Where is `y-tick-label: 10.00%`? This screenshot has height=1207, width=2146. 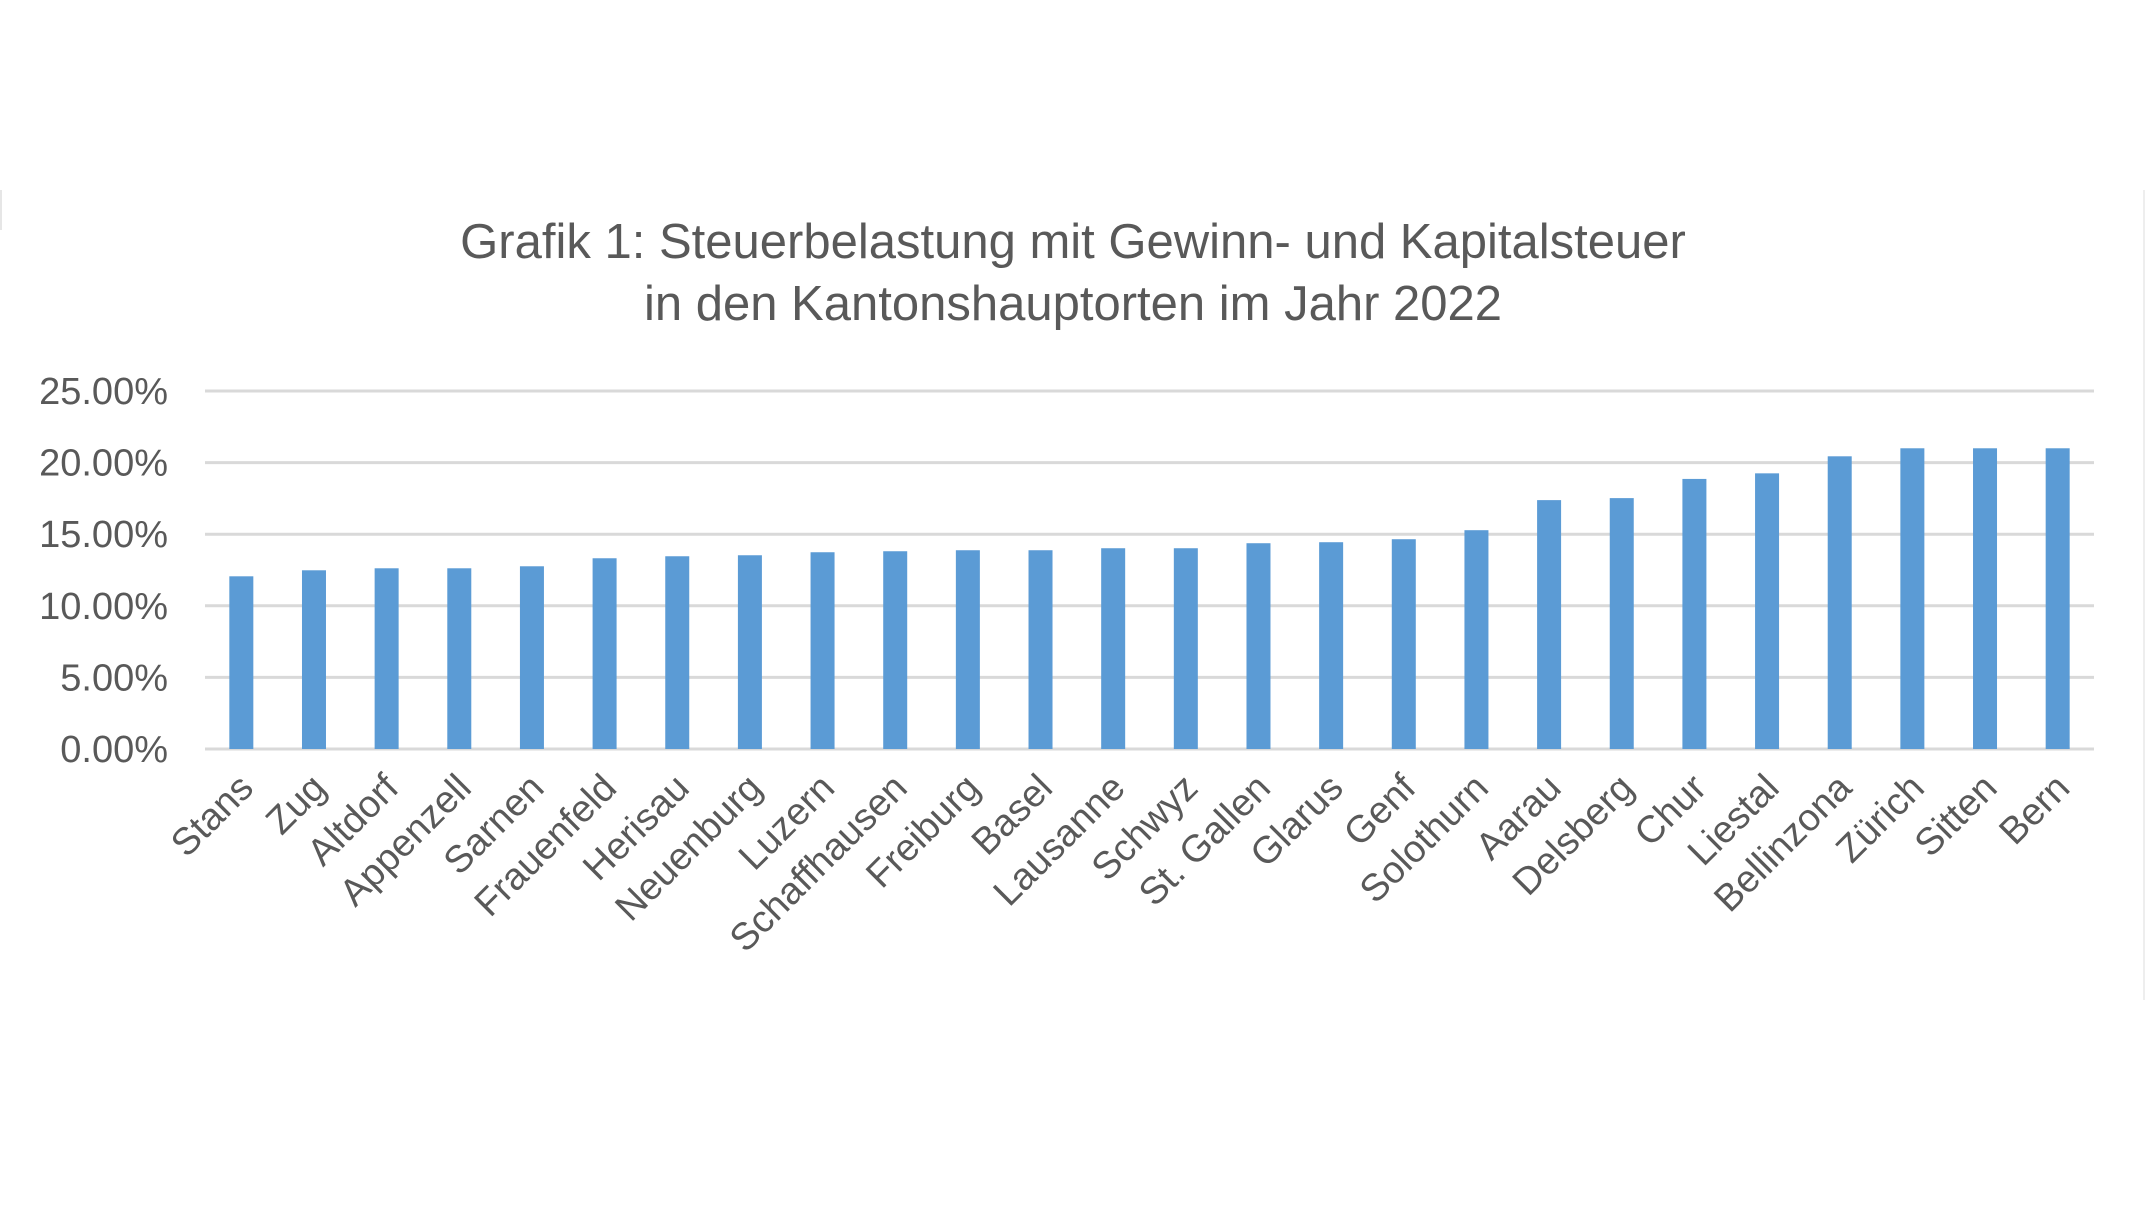 y-tick-label: 10.00% is located at coordinates (103, 607).